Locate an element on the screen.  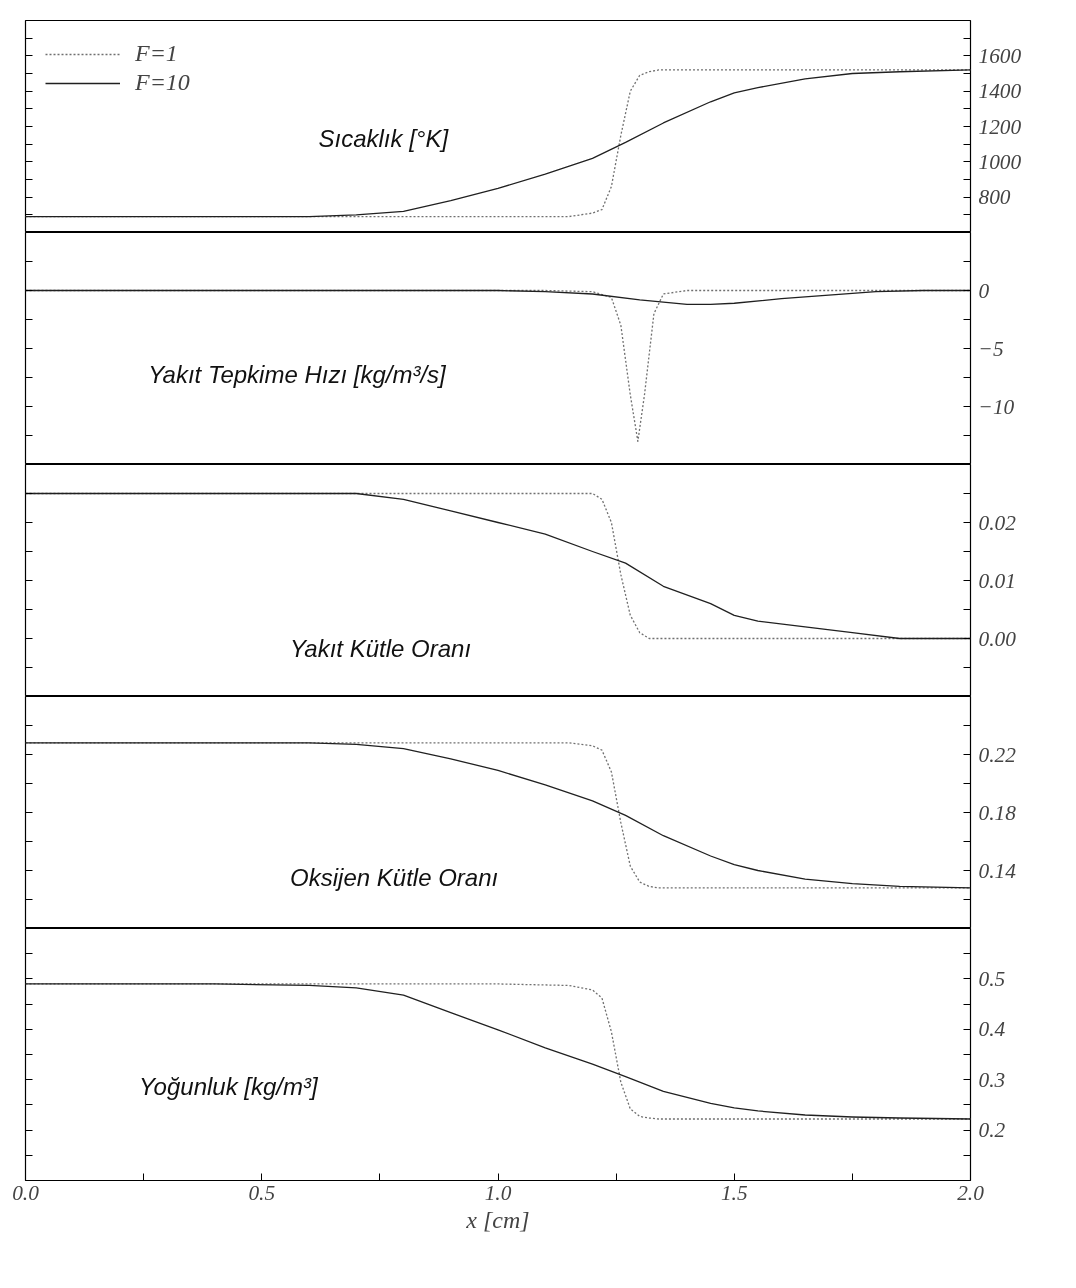
x-tick-label: 1.0 is located at coordinates (498, 1192).